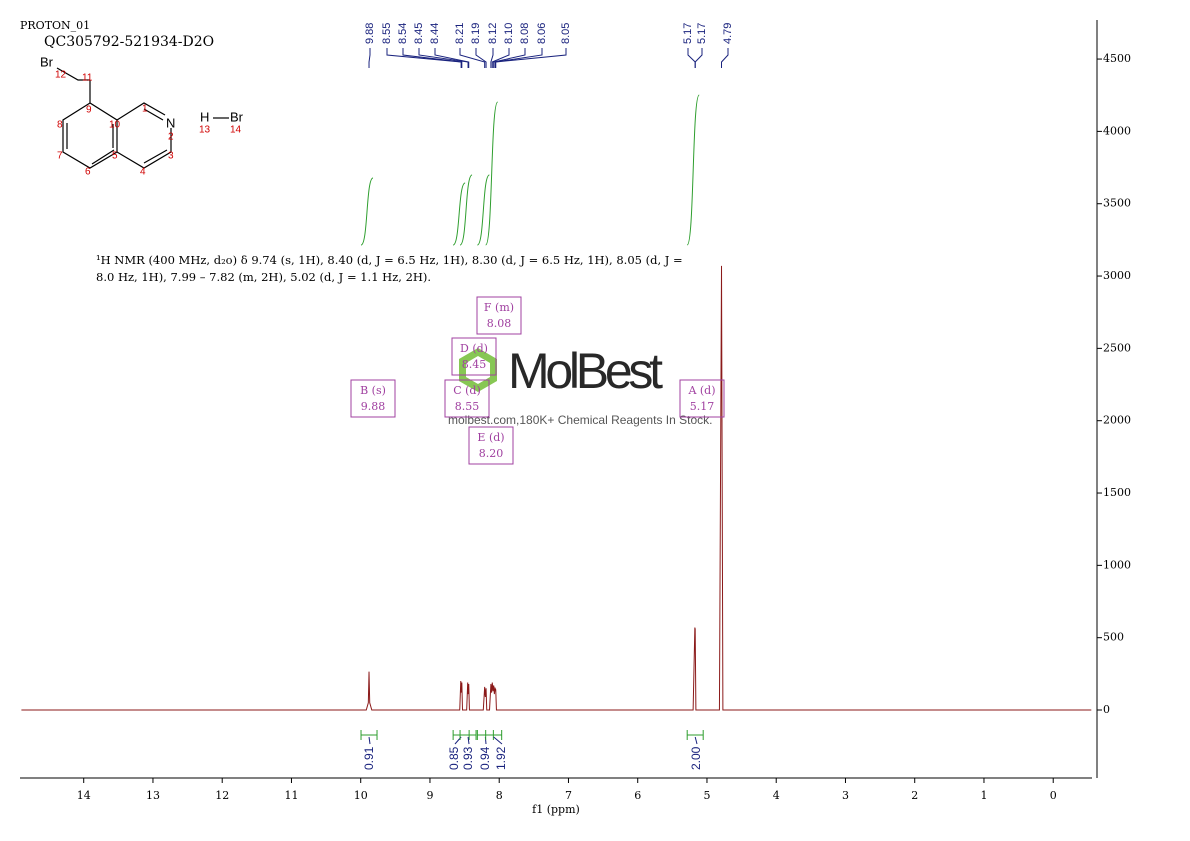  Describe the element at coordinates (467, 406) in the screenshot. I see `multiplet-shift: 8.55` at that location.